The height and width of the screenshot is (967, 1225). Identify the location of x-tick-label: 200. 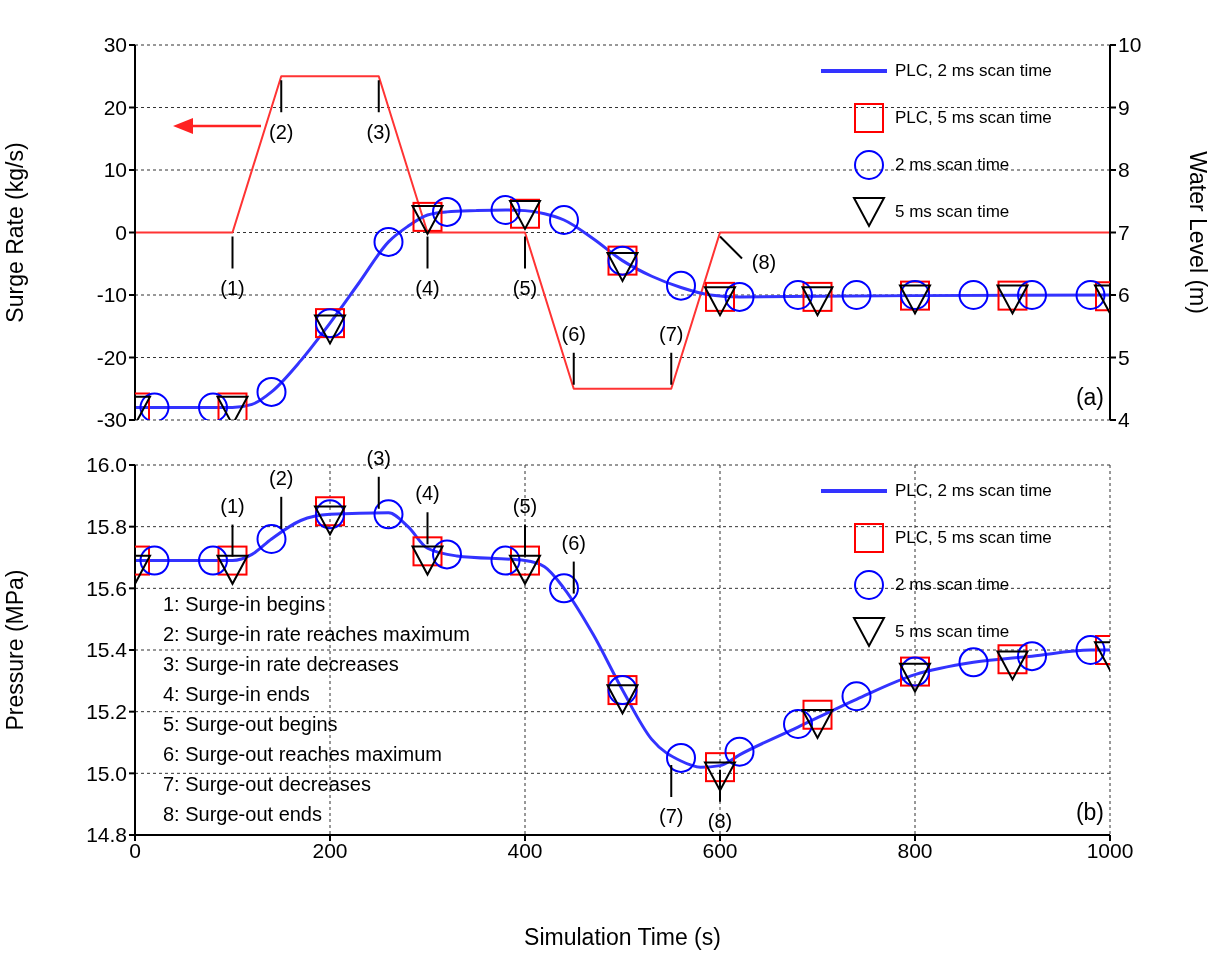
(330, 850).